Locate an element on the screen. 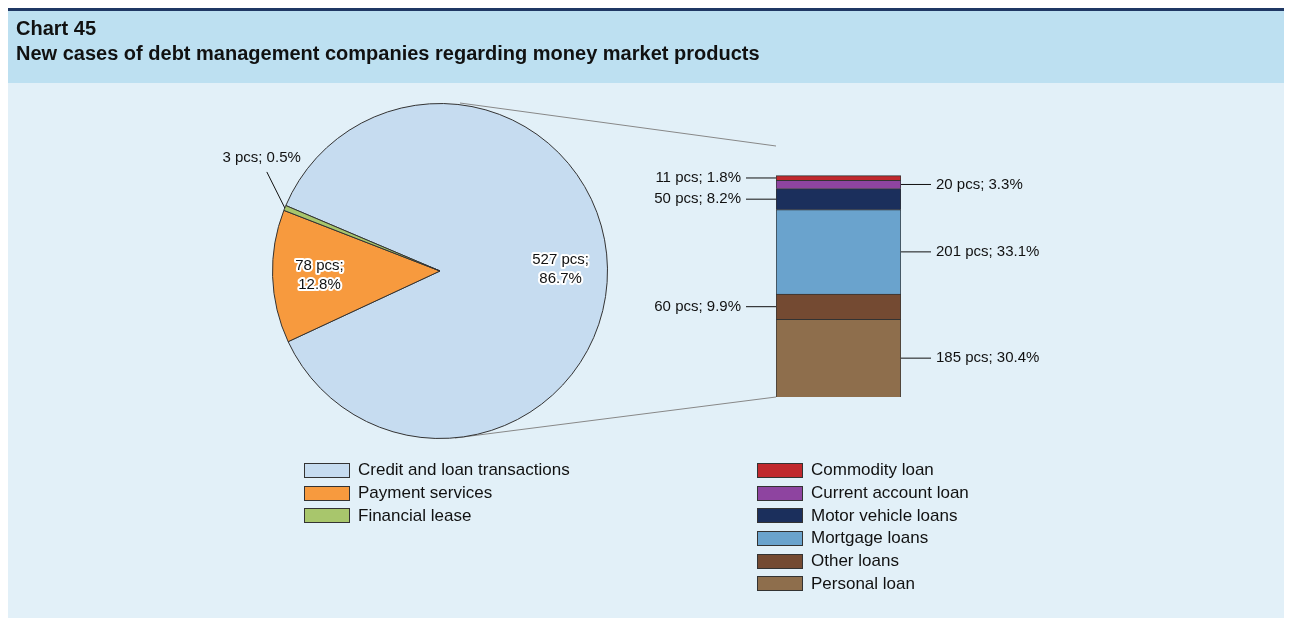 The height and width of the screenshot is (626, 1292). legend-label: Other loans is located at coordinates (855, 561).